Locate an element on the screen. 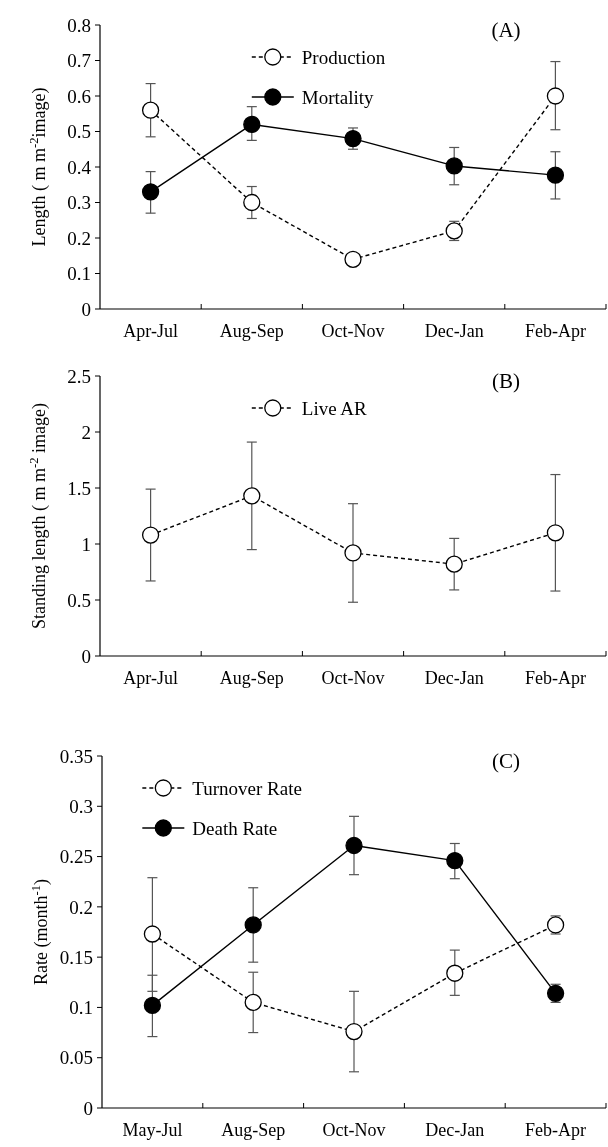 This screenshot has height=1147, width=608. y-tick-label: 0.15 is located at coordinates (76, 957).